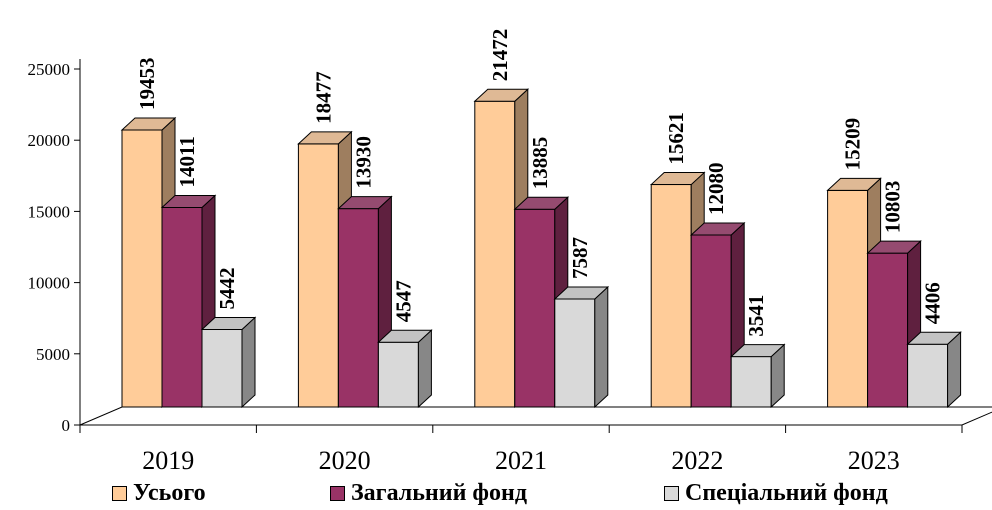  I want to click on data-label: 5442, so click(227, 289).